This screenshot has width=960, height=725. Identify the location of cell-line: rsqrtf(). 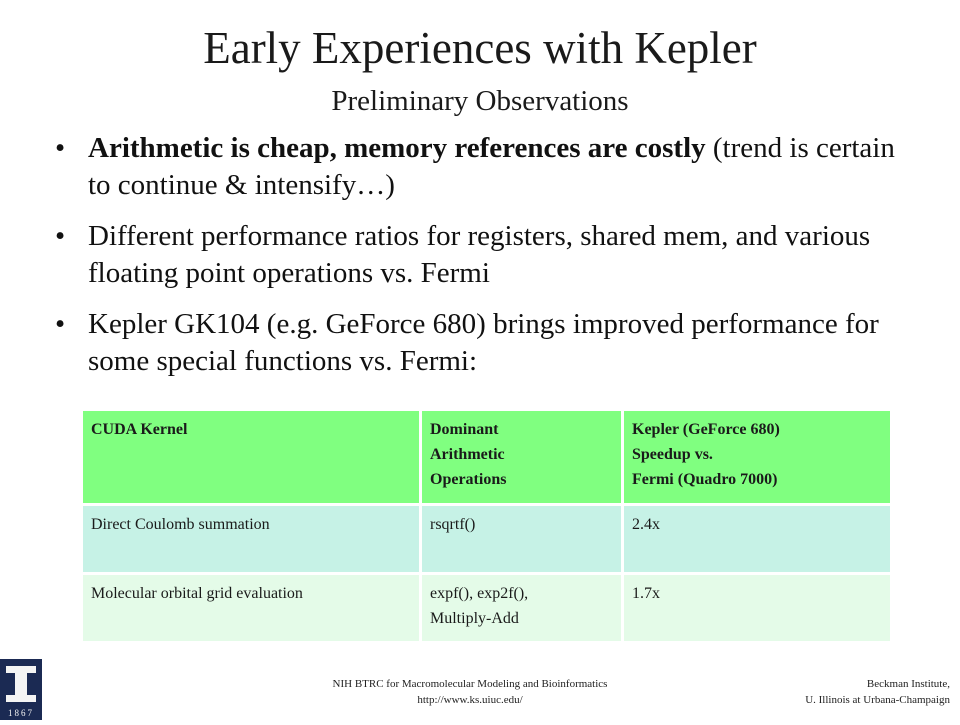
(453, 524).